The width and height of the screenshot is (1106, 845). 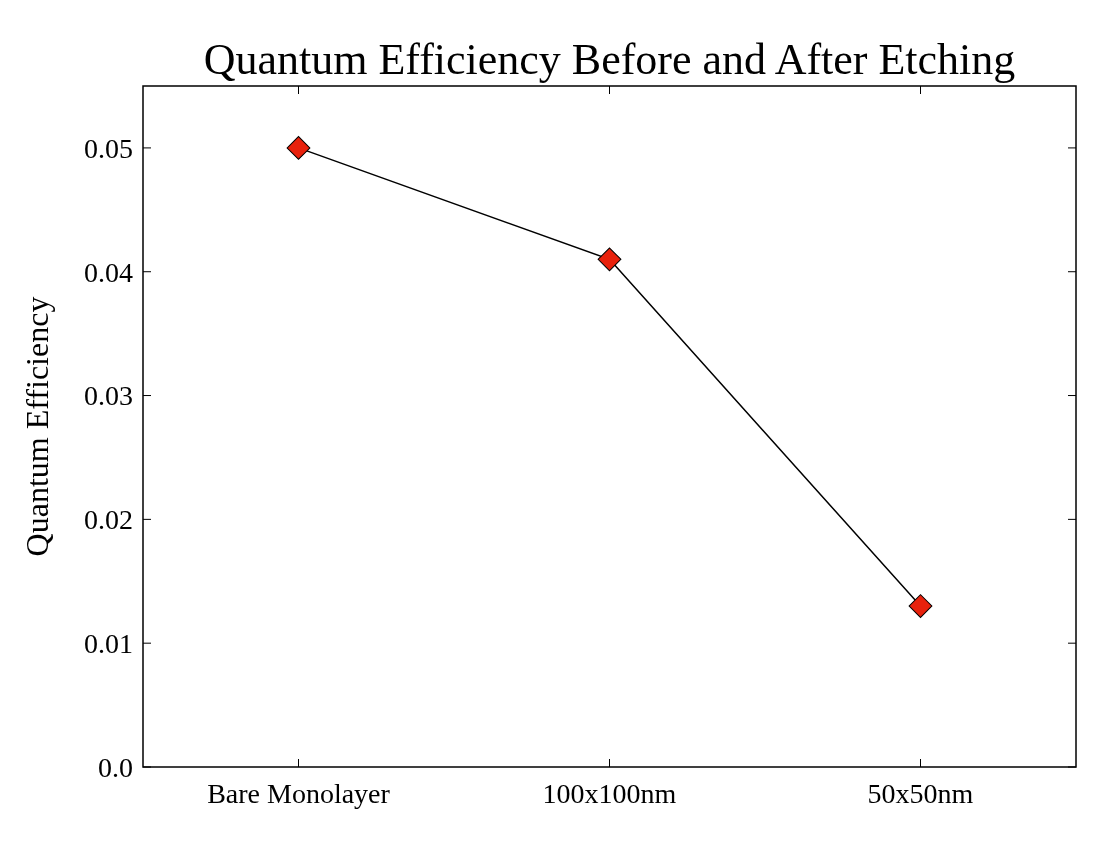 What do you see at coordinates (108, 272) in the screenshot?
I see `y-tick-label: 0.04` at bounding box center [108, 272].